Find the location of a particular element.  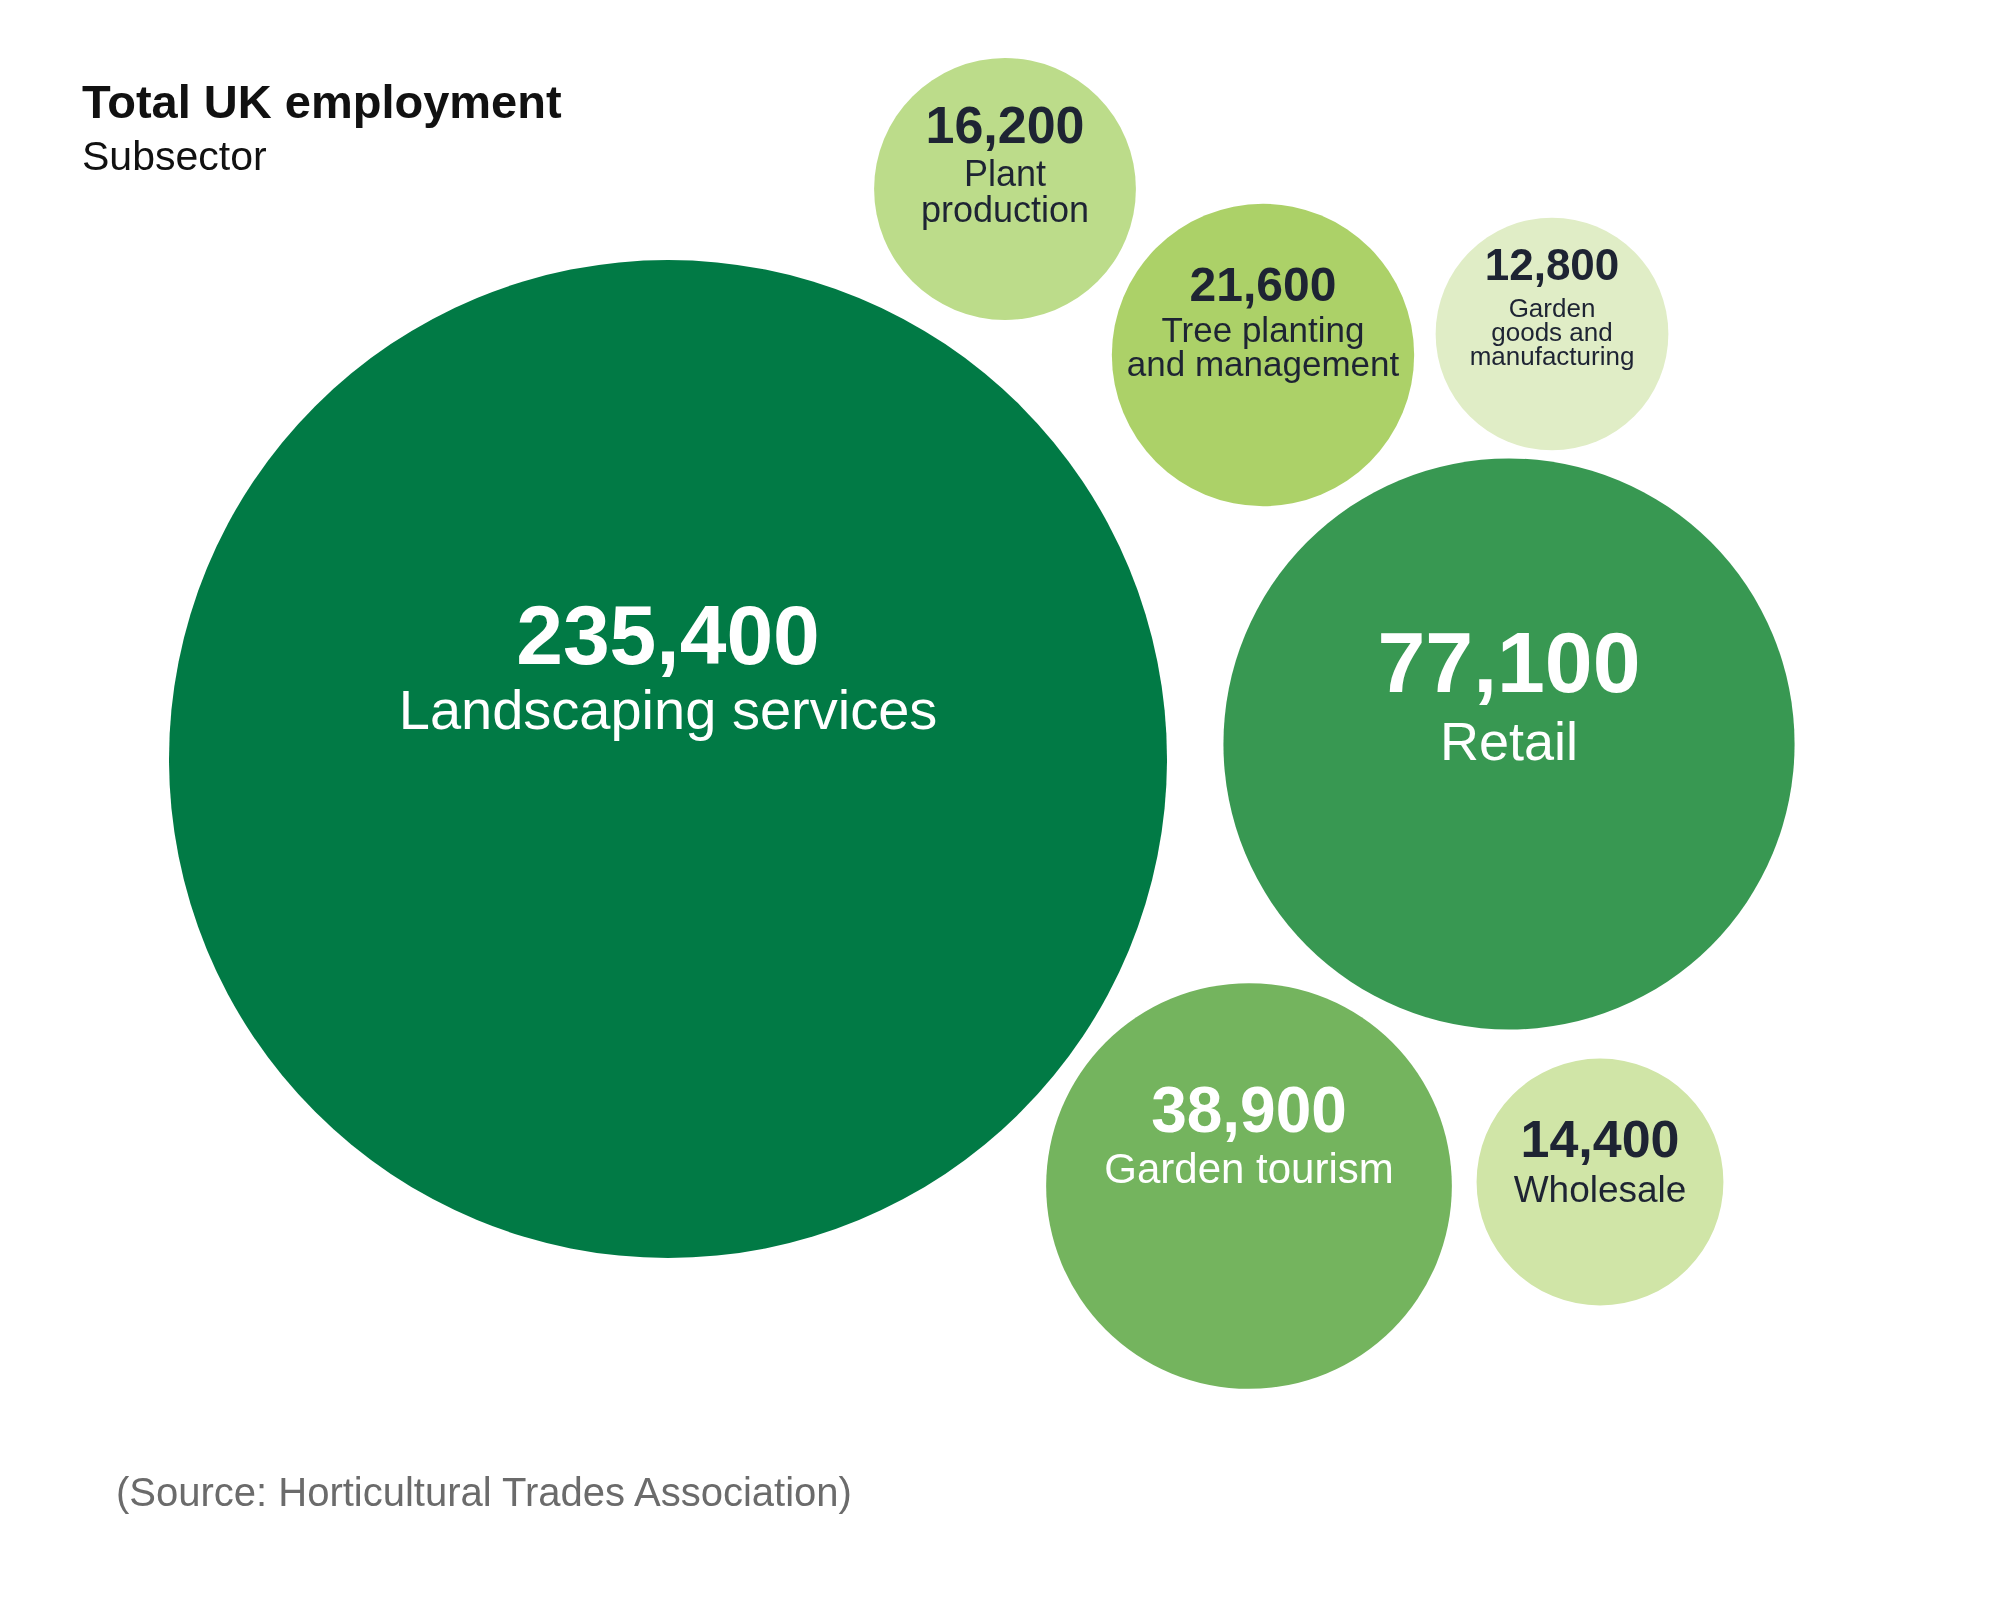

category-label: Tree planting and management is located at coordinates (1263, 346).